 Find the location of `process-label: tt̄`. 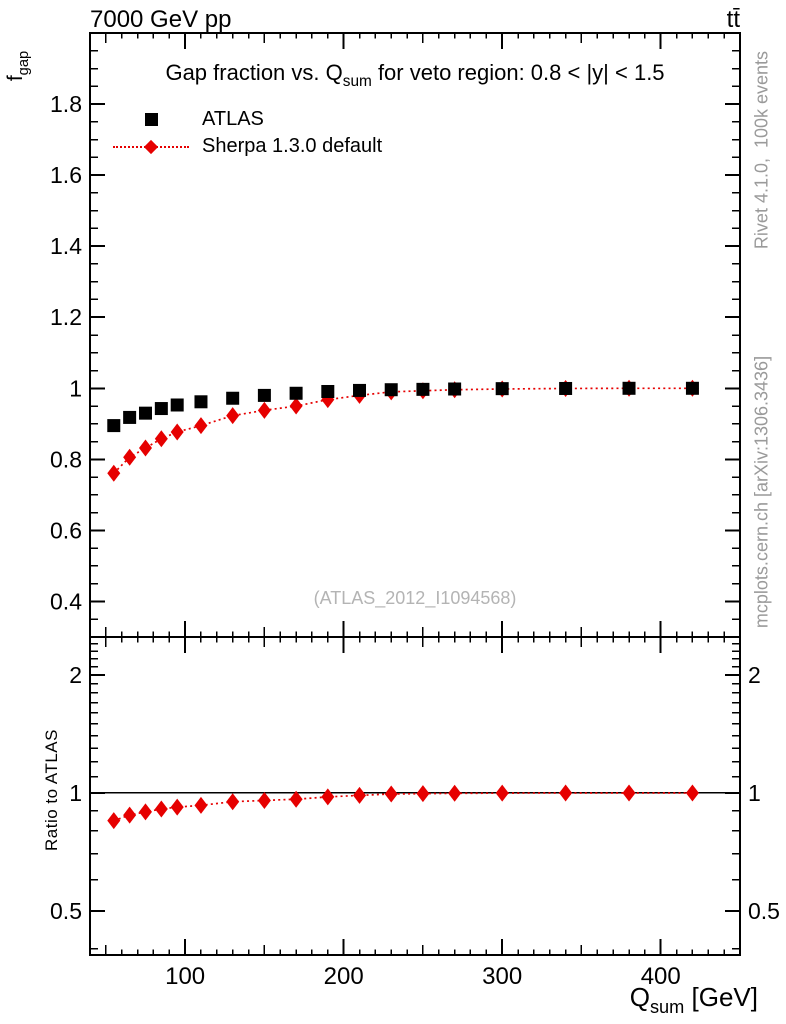

process-label: tt̄ is located at coordinates (733, 19).